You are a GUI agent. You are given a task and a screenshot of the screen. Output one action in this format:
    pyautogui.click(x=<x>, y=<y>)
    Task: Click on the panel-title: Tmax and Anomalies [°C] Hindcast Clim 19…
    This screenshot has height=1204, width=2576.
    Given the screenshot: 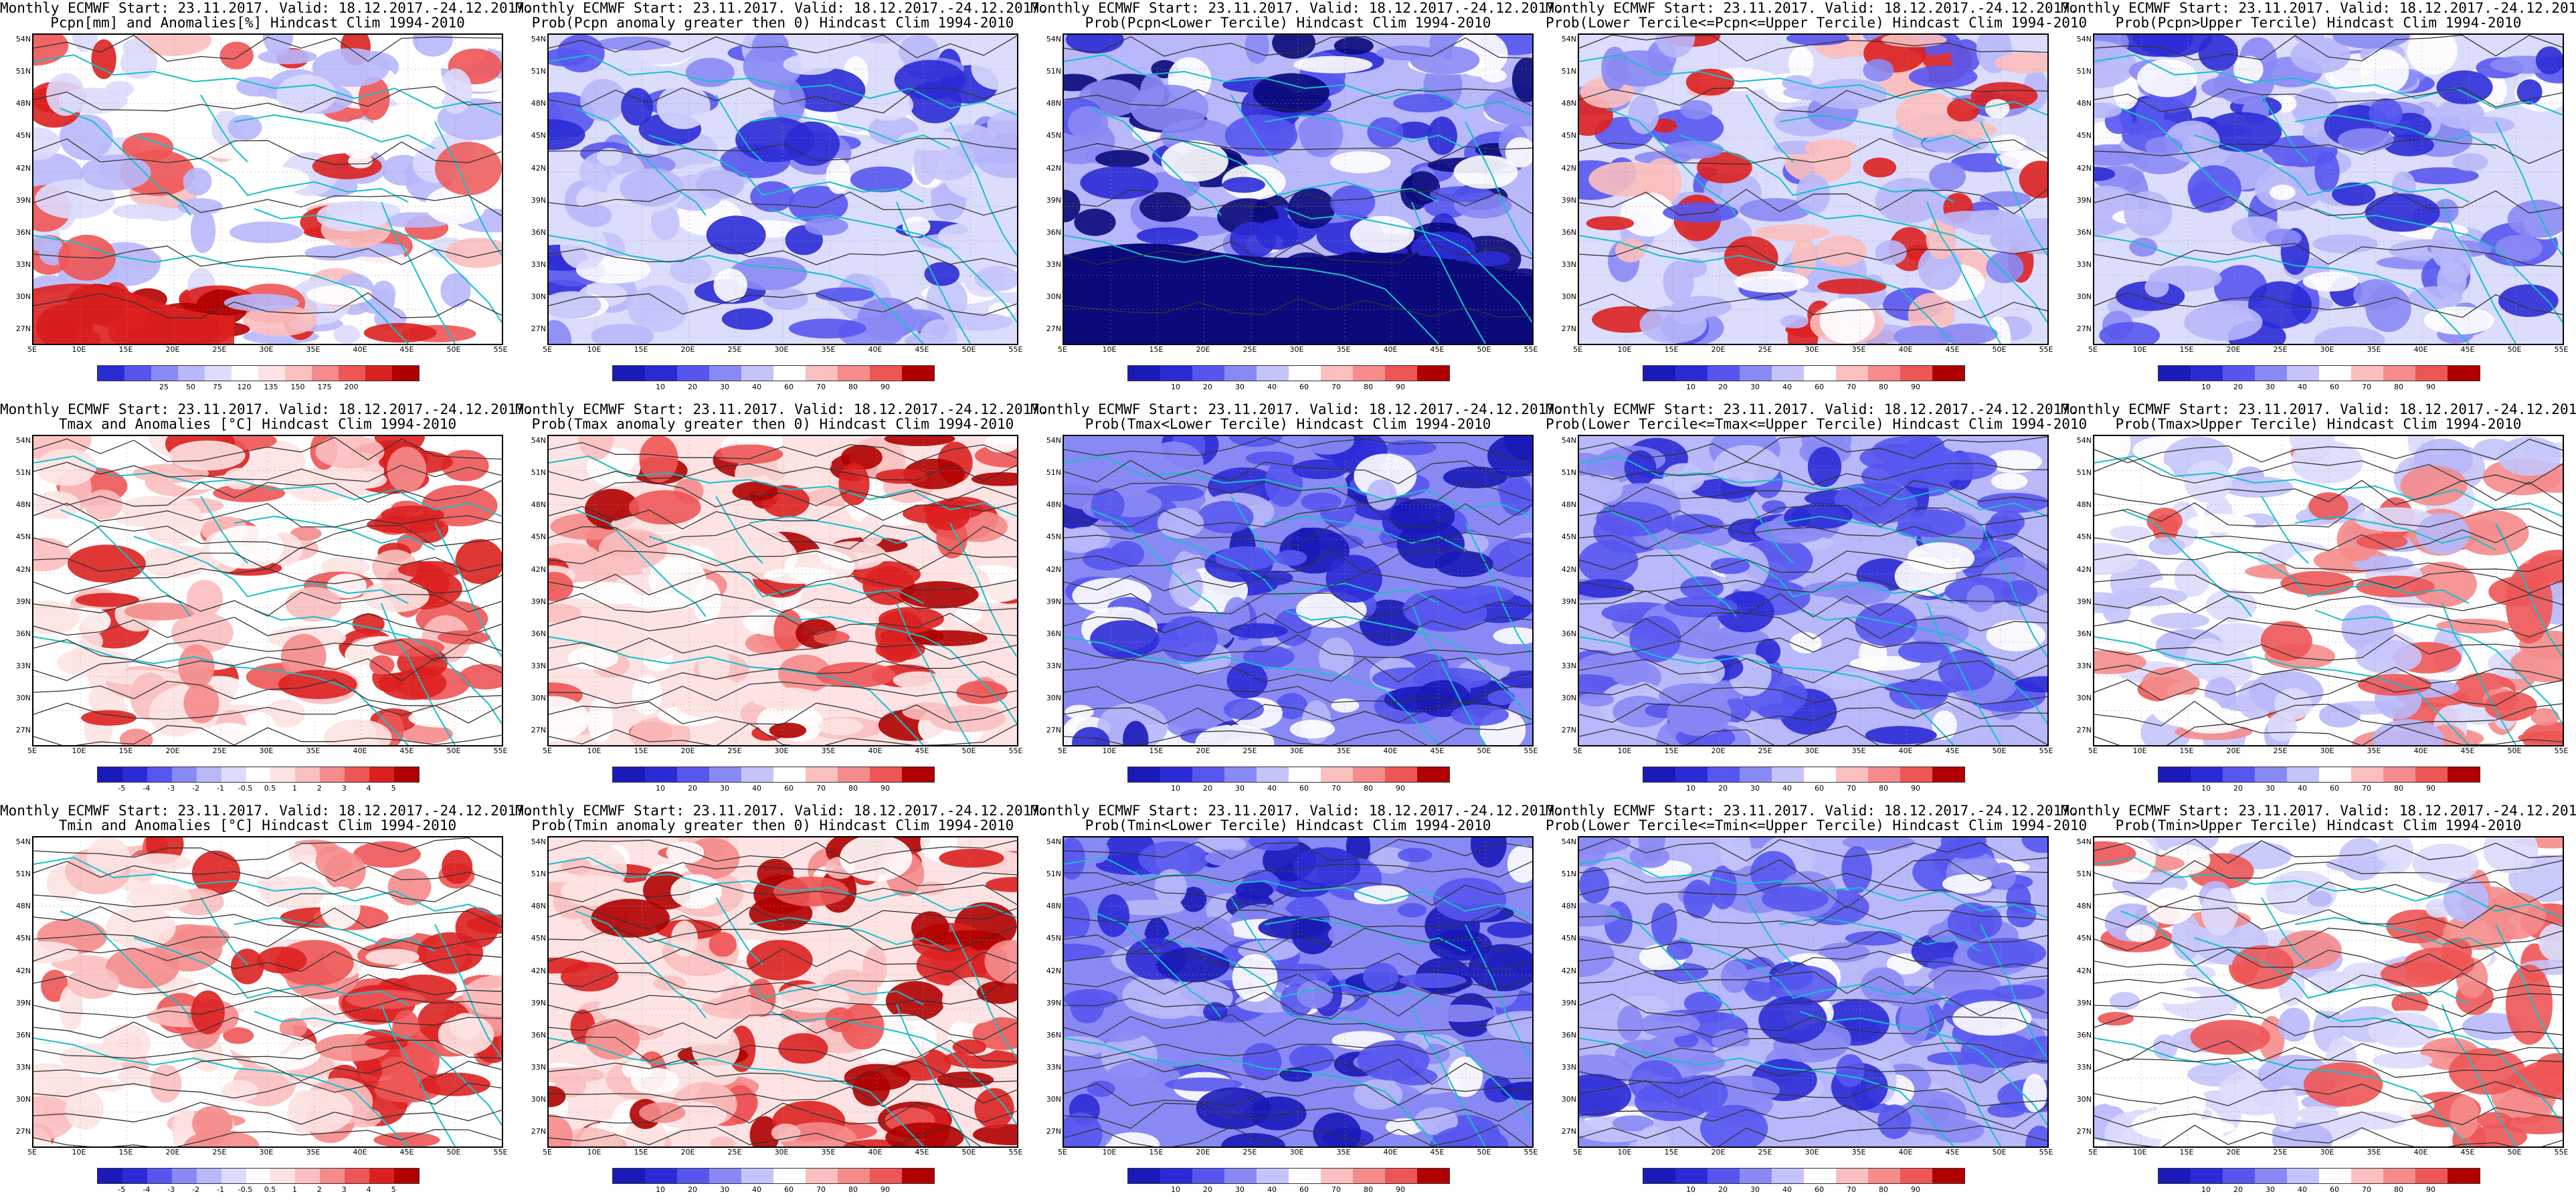 What is the action you would take?
    pyautogui.click(x=257, y=424)
    